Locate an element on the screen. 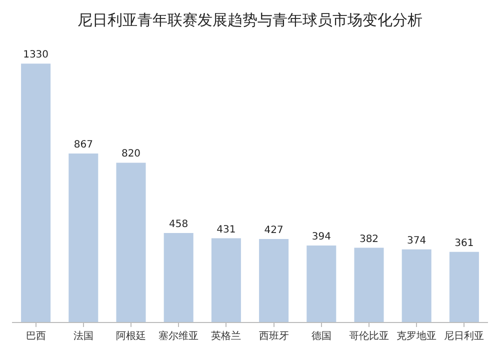 This screenshot has height=362, width=500. x-tick-label: 巴西 is located at coordinates (36, 336).